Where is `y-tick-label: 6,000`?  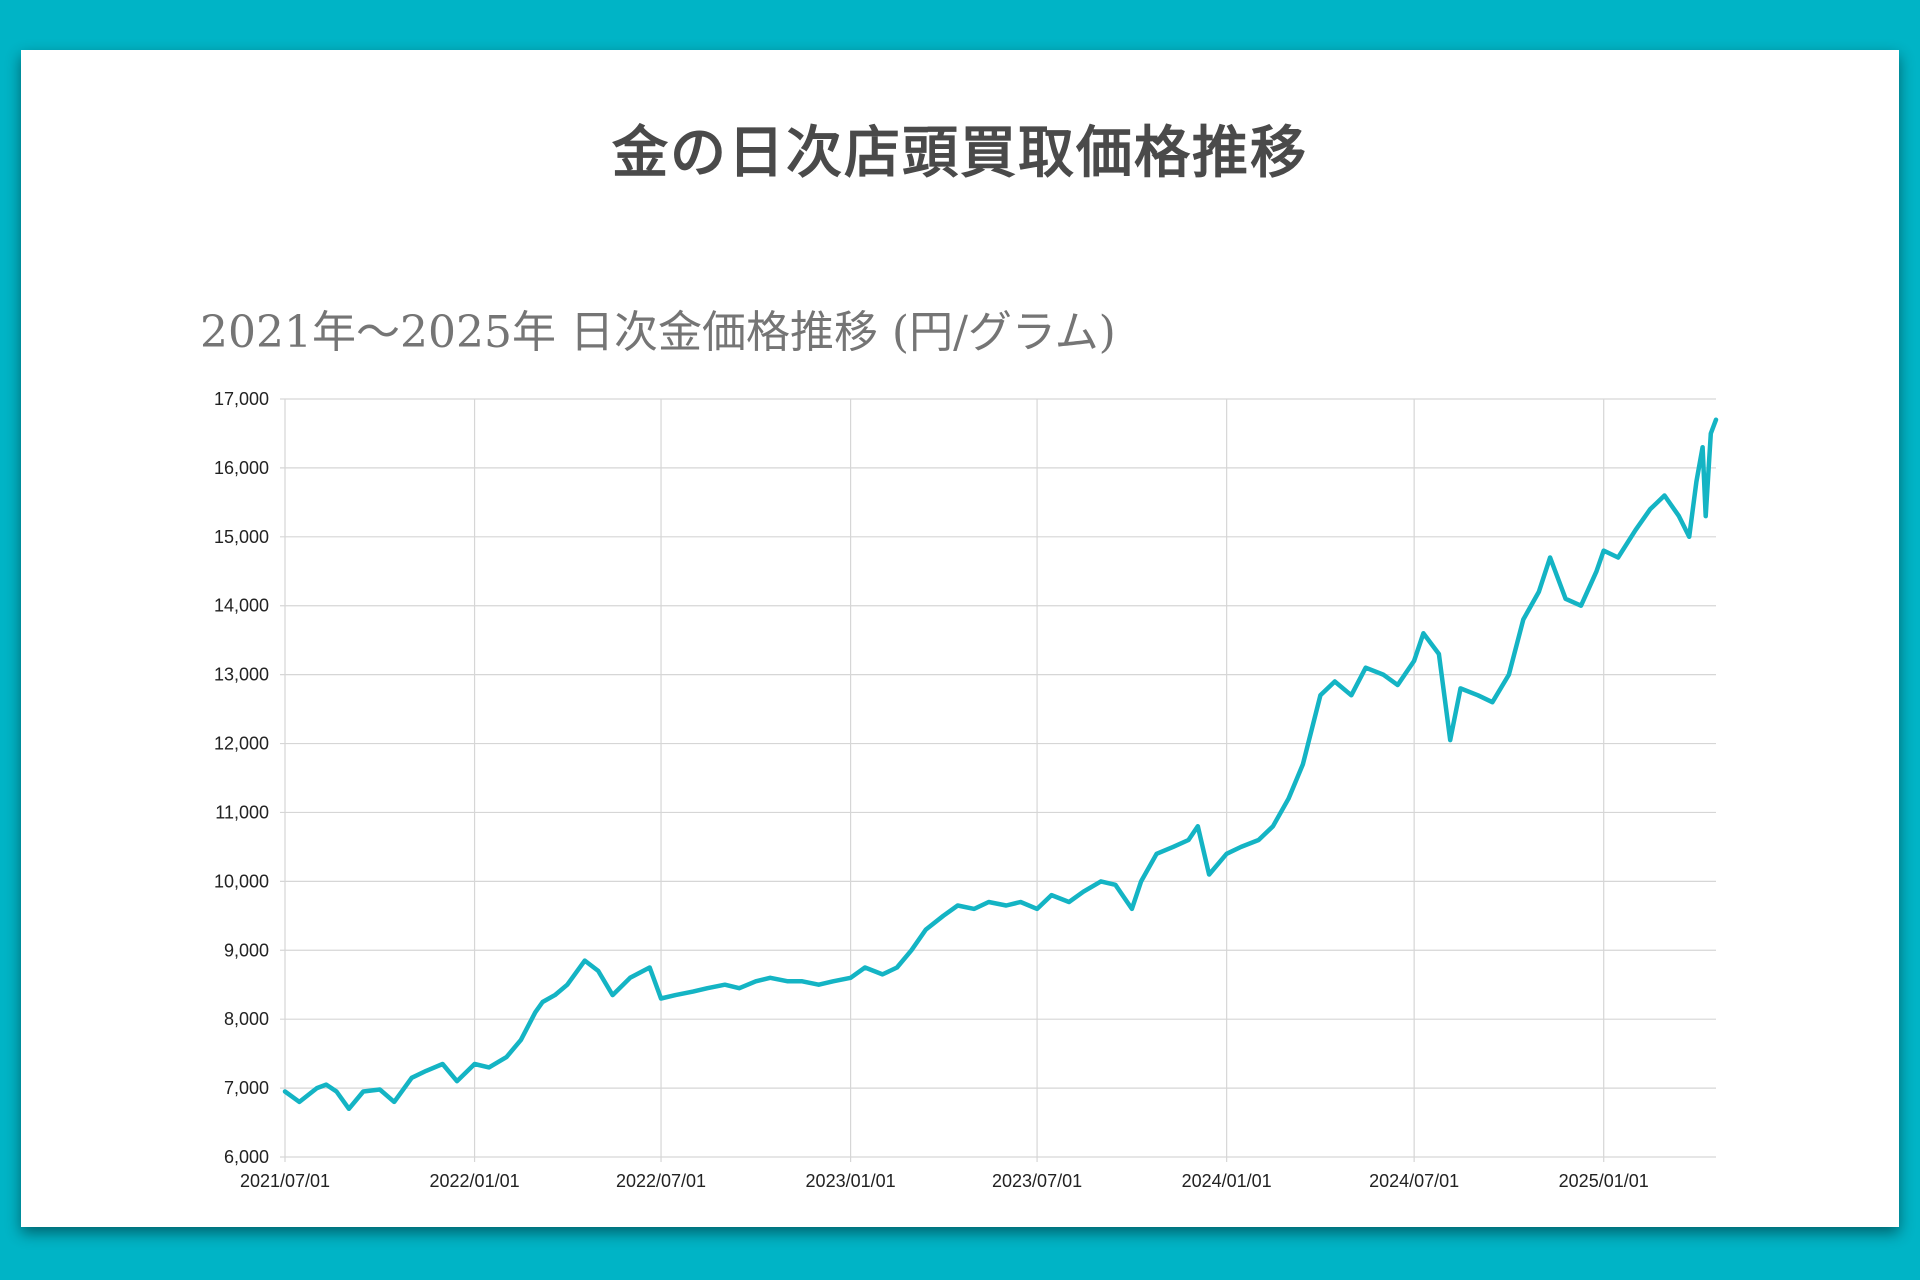
y-tick-label: 6,000 is located at coordinates (246, 1157).